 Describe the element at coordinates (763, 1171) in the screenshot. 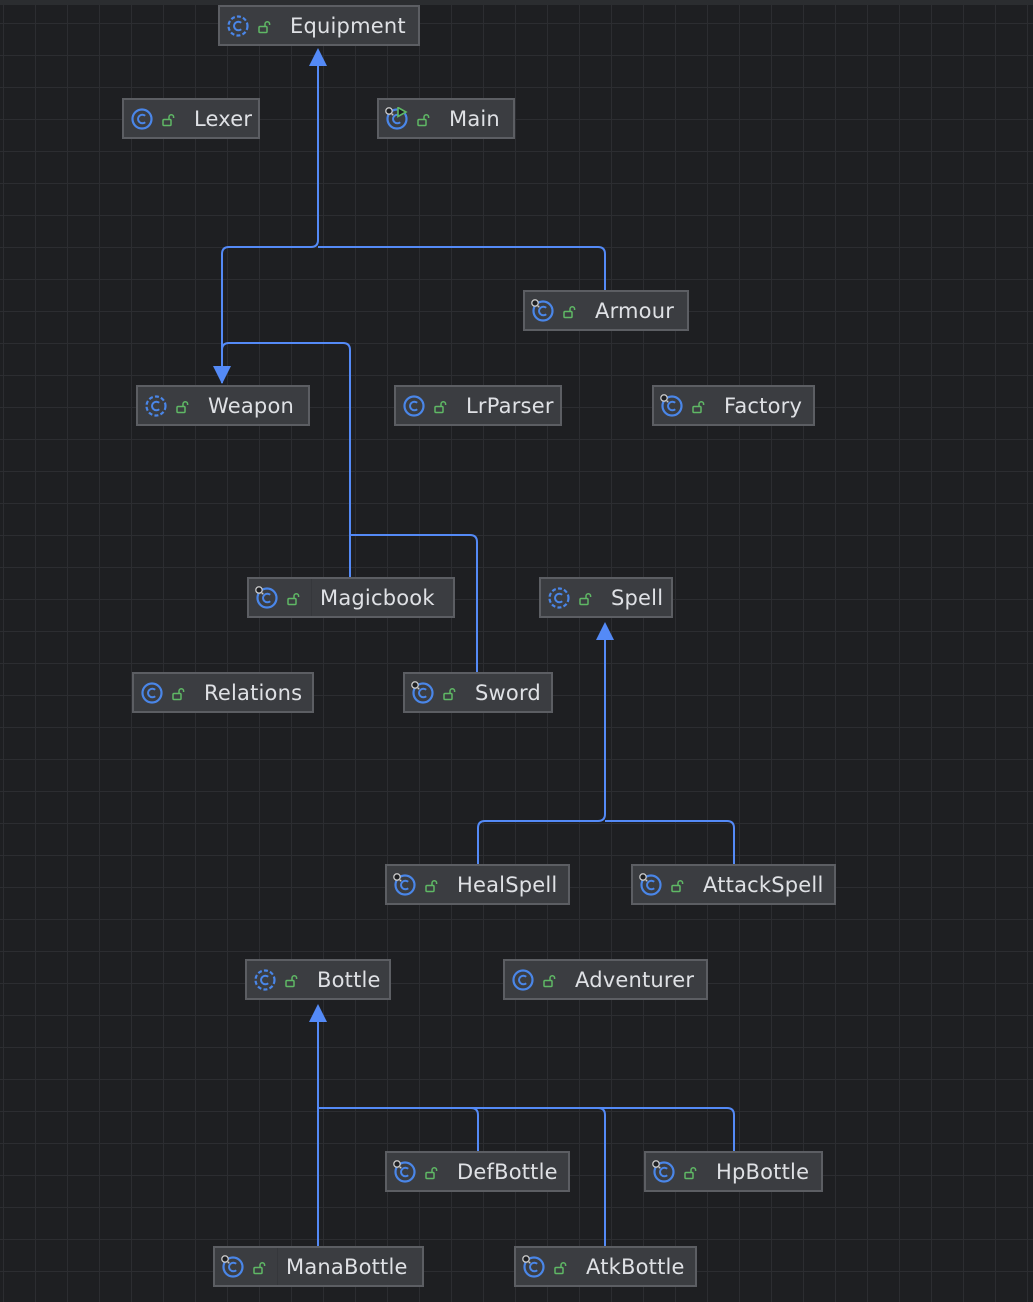

I see `class-name: HpBottle` at that location.